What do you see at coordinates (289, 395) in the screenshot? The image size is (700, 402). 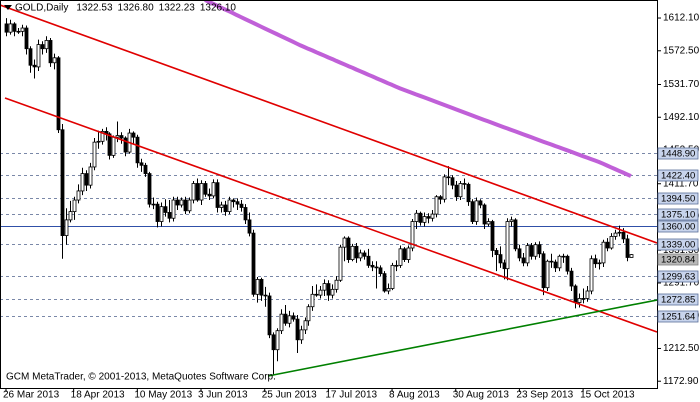 I see `x-tick-label: 25 Jun 2013` at bounding box center [289, 395].